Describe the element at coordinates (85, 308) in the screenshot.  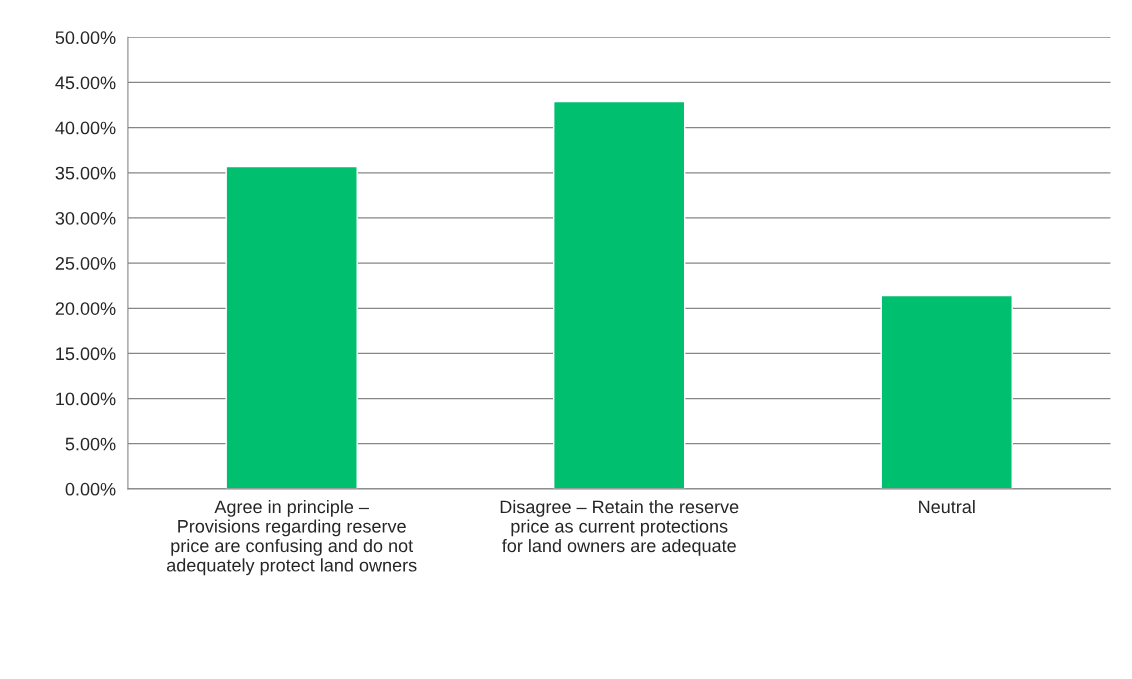
I see `y-tick-label: 20.00%` at that location.